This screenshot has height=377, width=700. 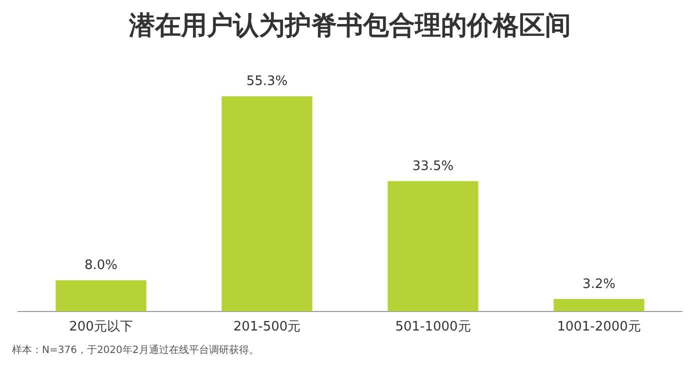 I want to click on x-tick-label: 200元以下, so click(x=101, y=327).